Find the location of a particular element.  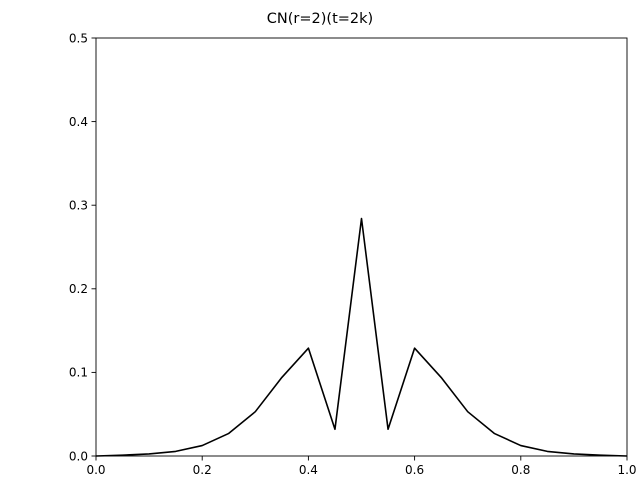

x-tick-label: 0.2 is located at coordinates (202, 470).